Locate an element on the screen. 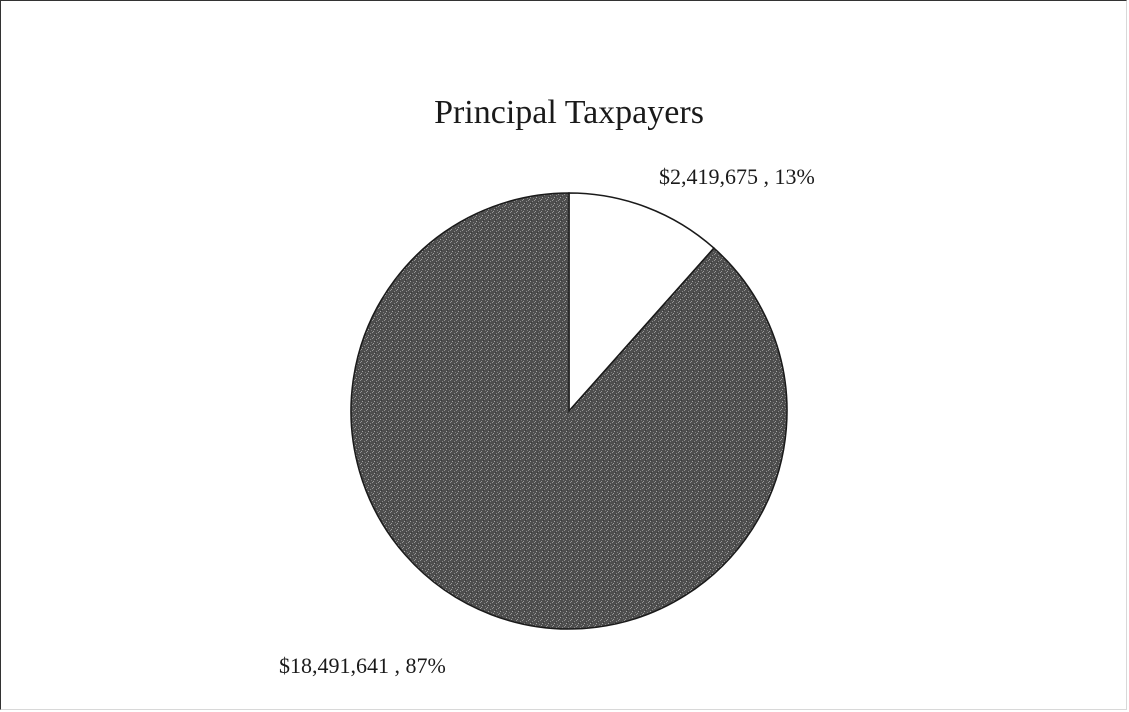 The width and height of the screenshot is (1129, 712). data-label-slice-1: $2,419,675 , 13% is located at coordinates (737, 176).